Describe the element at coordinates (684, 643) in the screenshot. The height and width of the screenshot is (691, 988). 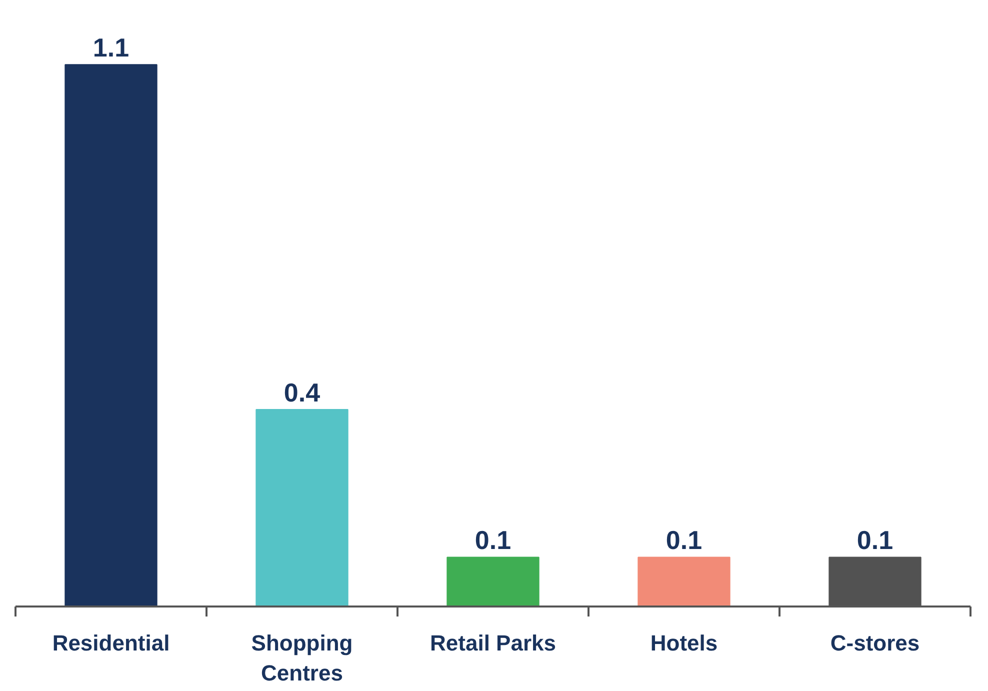
I see `x-tick-label: Hotels` at that location.